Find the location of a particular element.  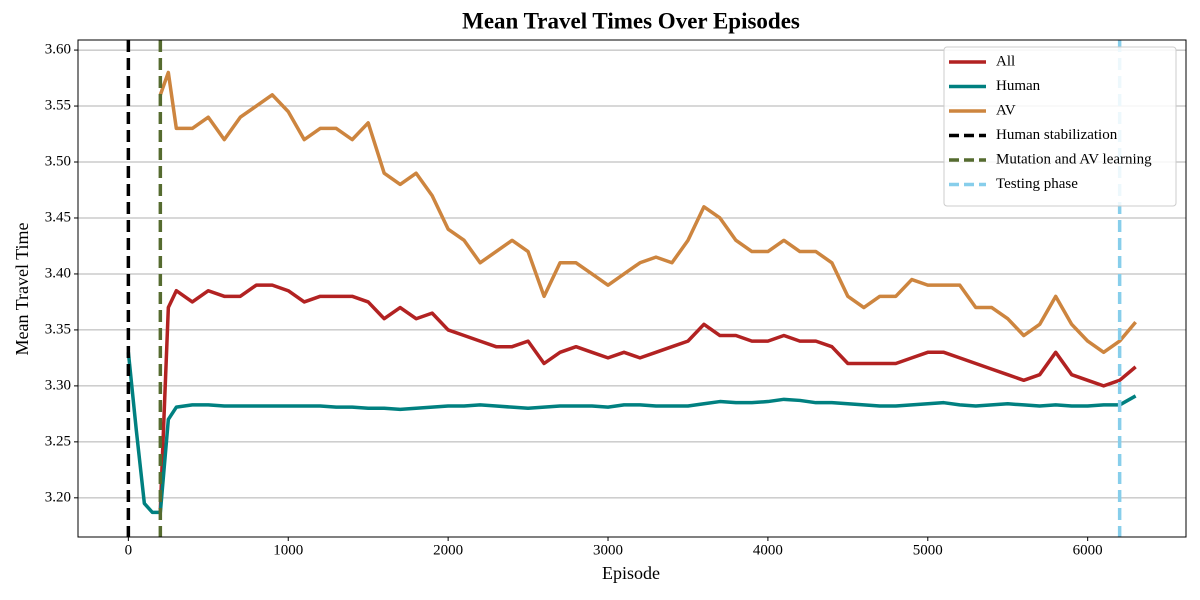

y-tick-label: 3.30 is located at coordinates (58, 385).